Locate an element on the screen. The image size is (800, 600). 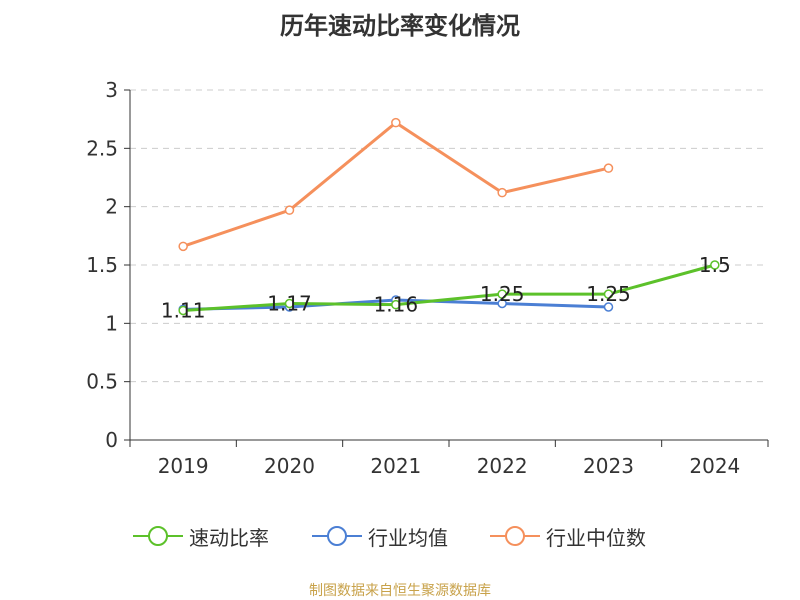
x-tick-label: 2024 is located at coordinates (714, 466).